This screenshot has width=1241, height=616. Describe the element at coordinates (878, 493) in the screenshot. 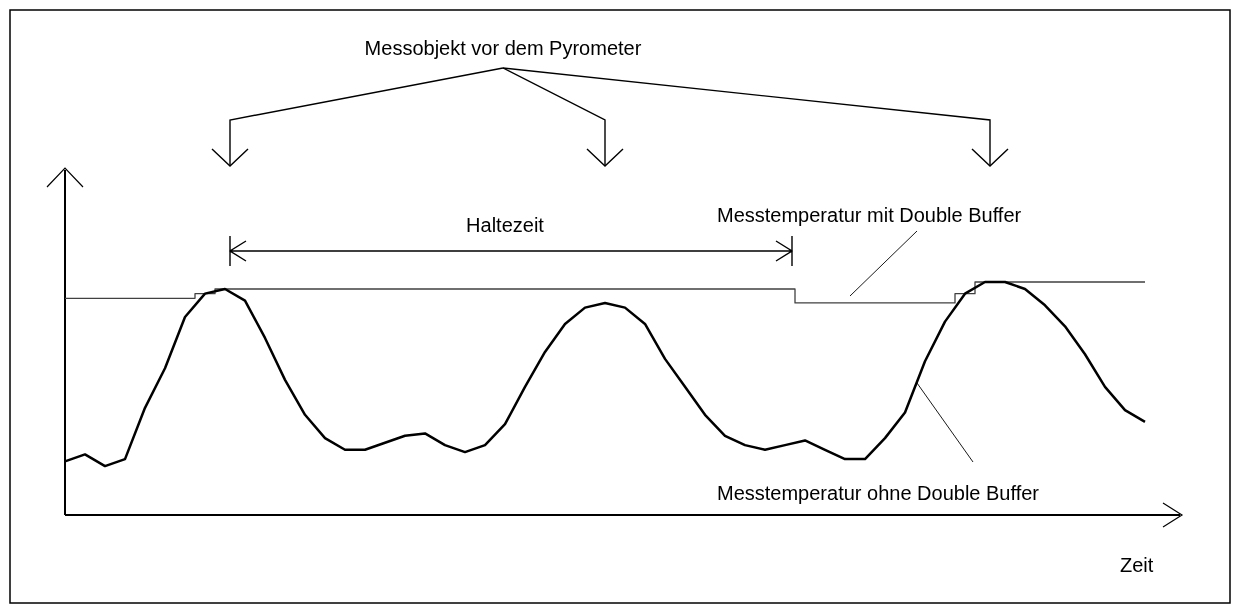

I see `series-label: Messtemperatur ohne Double Buffer` at that location.